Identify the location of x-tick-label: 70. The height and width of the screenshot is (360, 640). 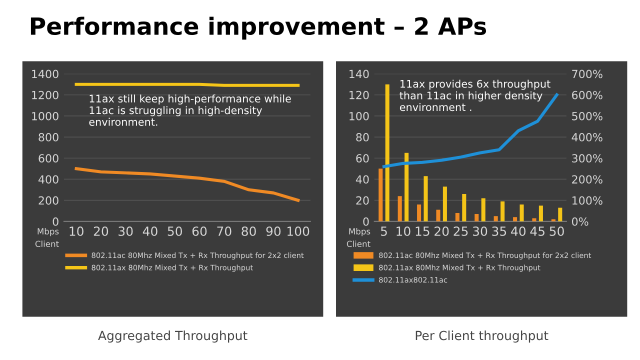
(224, 231).